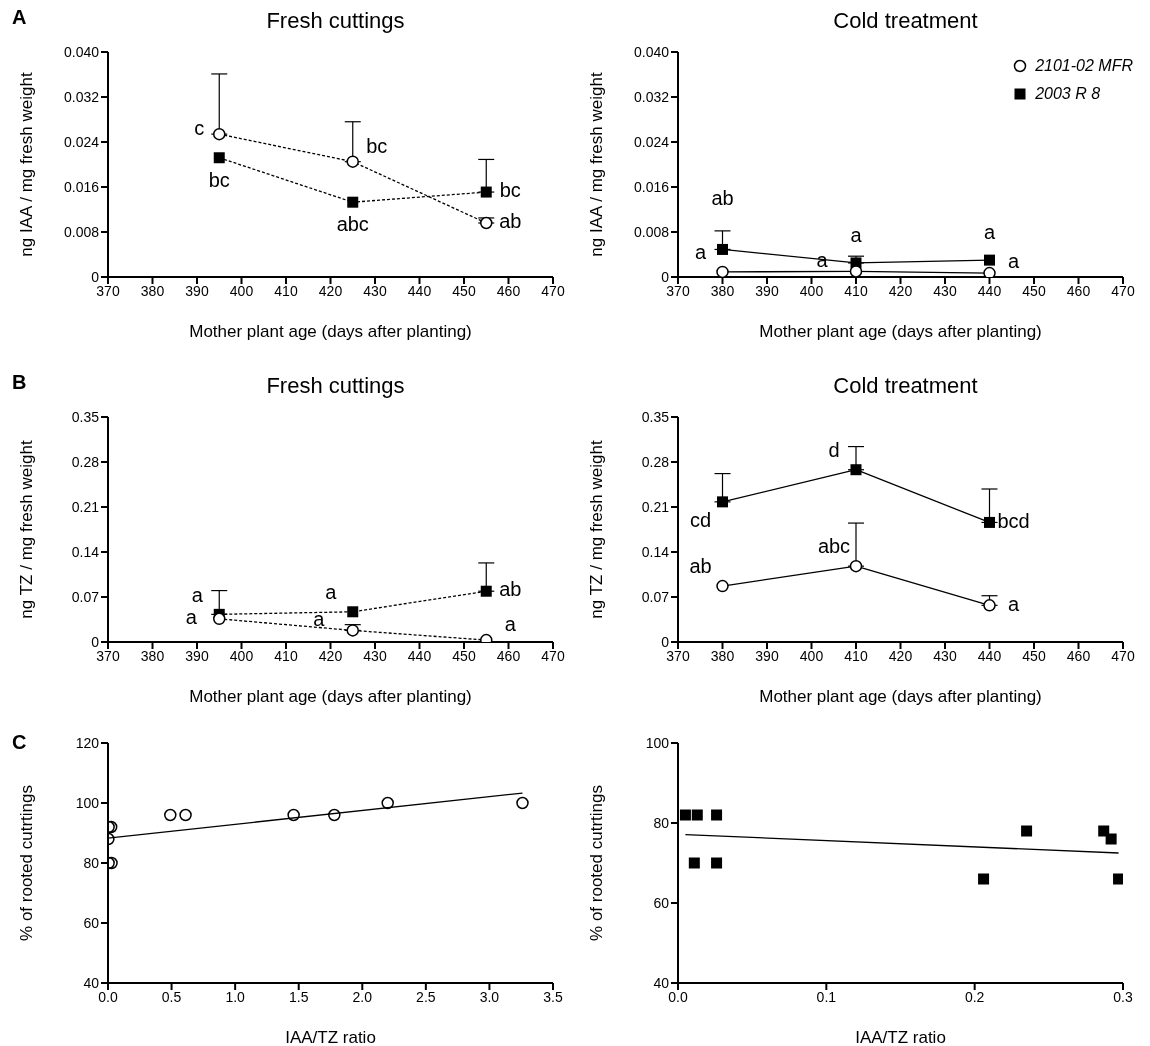  I want to click on y-tick-label: 0.032, so click(651, 96).